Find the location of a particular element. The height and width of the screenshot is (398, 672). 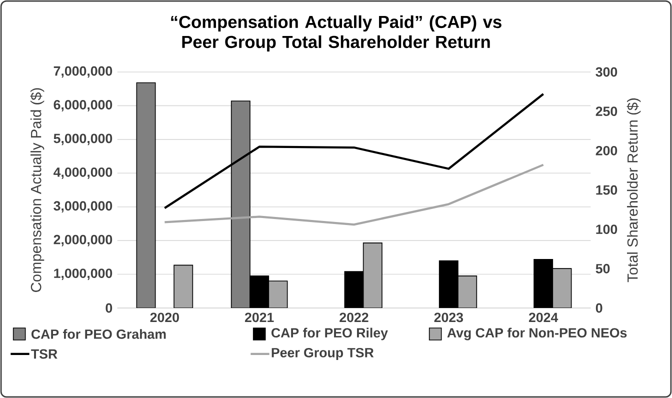

legend-label: TSR is located at coordinates (44, 354).